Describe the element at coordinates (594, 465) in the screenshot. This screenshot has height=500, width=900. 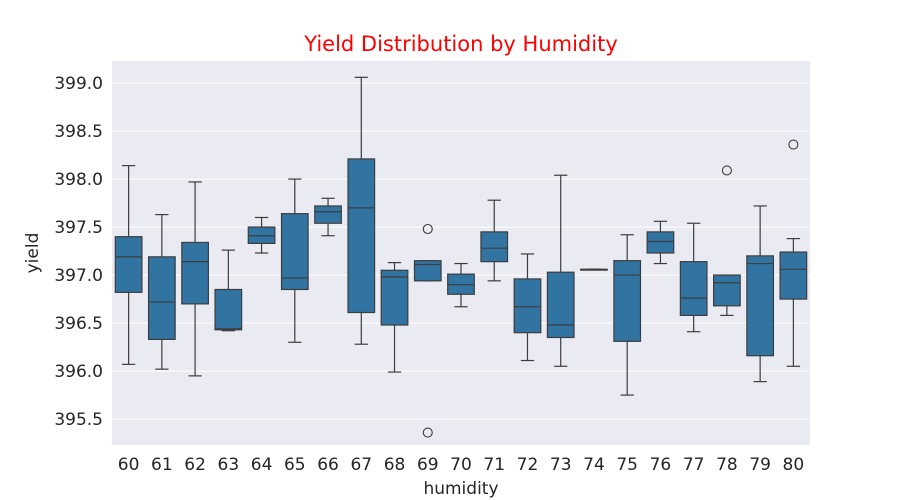
I see `x-tick-label: 74` at that location.